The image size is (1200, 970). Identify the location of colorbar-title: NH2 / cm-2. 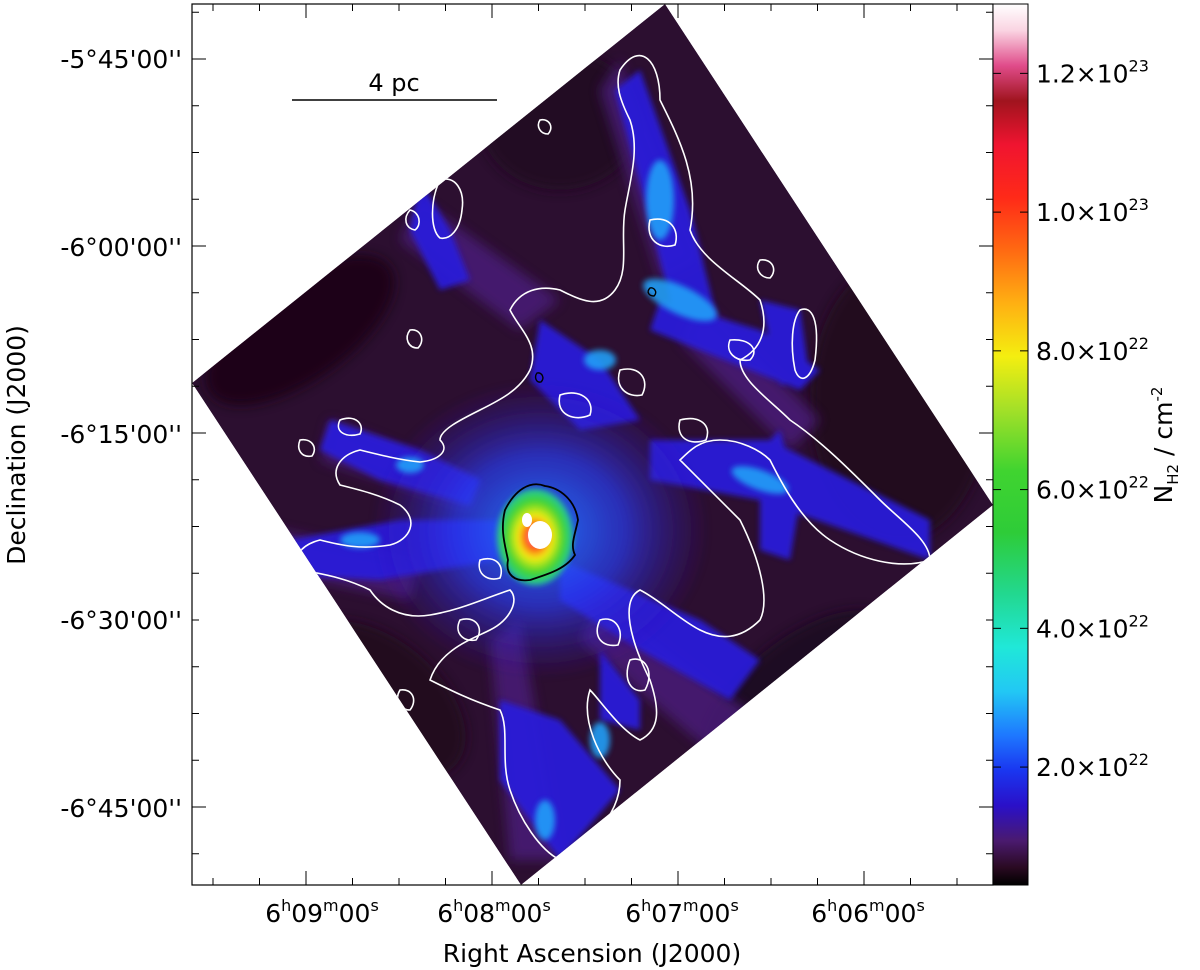
(1165, 445).